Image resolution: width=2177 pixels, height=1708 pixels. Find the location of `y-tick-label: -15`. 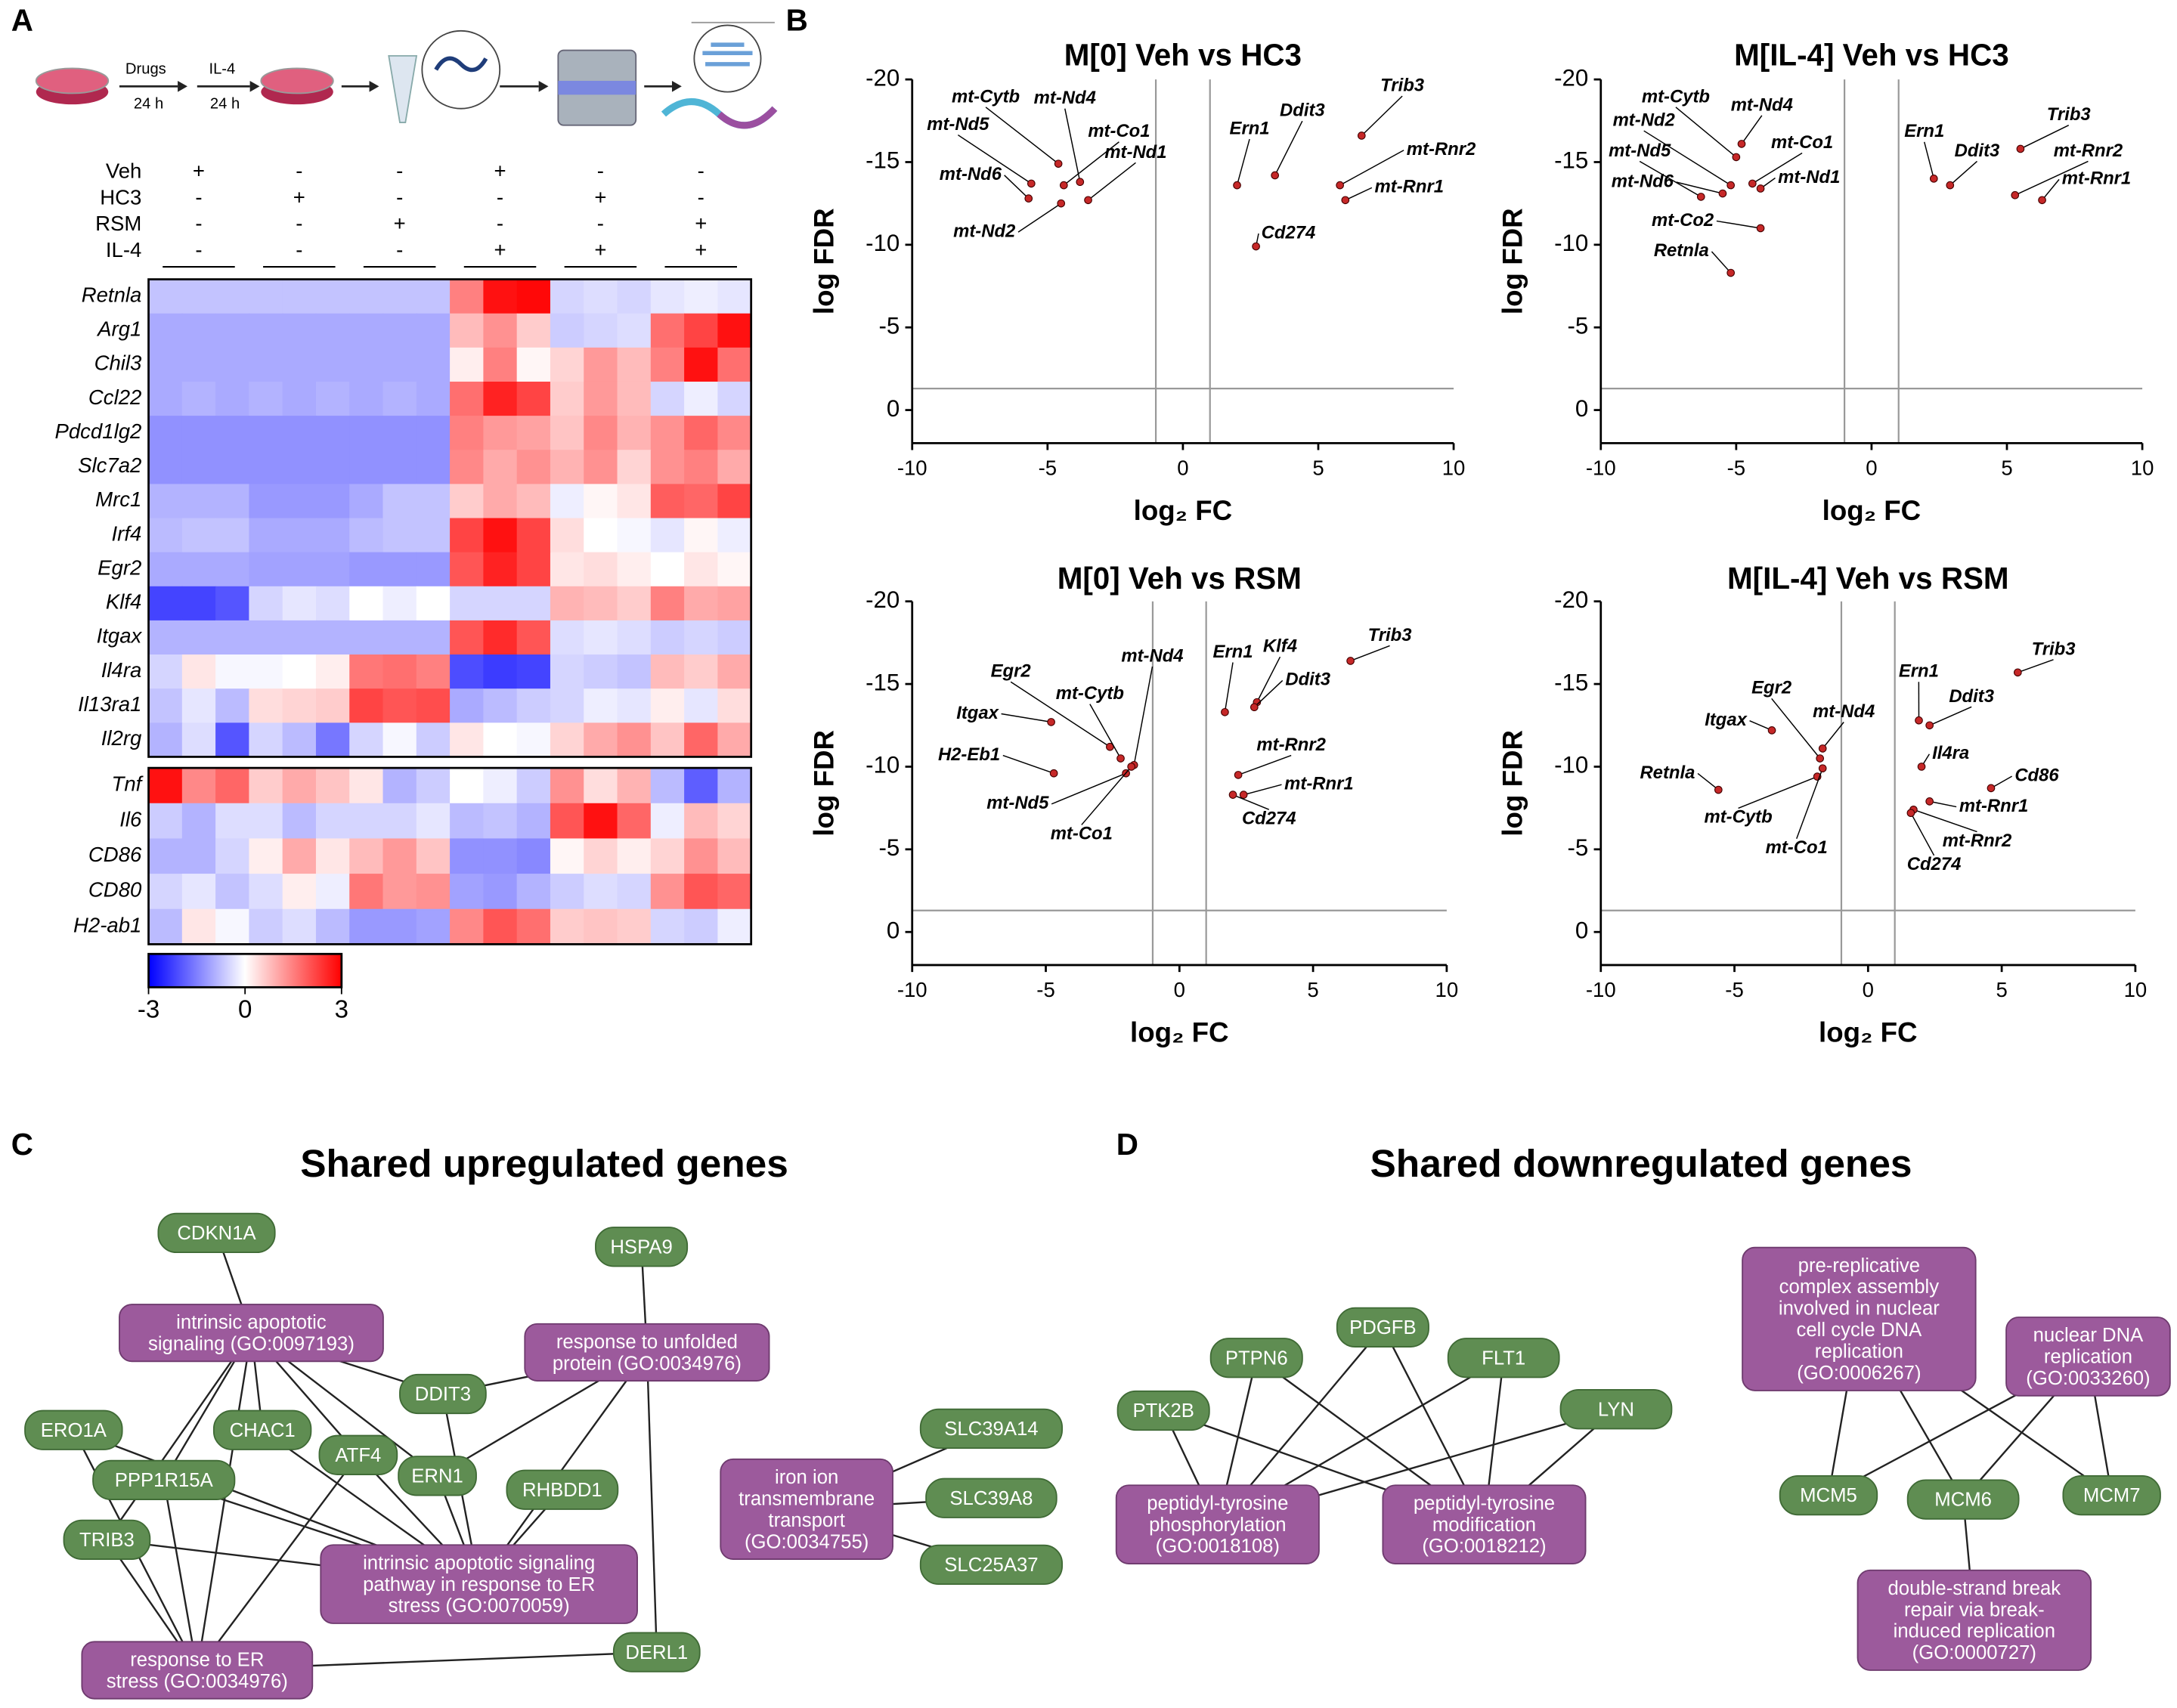

y-tick-label: -15 is located at coordinates (883, 160).